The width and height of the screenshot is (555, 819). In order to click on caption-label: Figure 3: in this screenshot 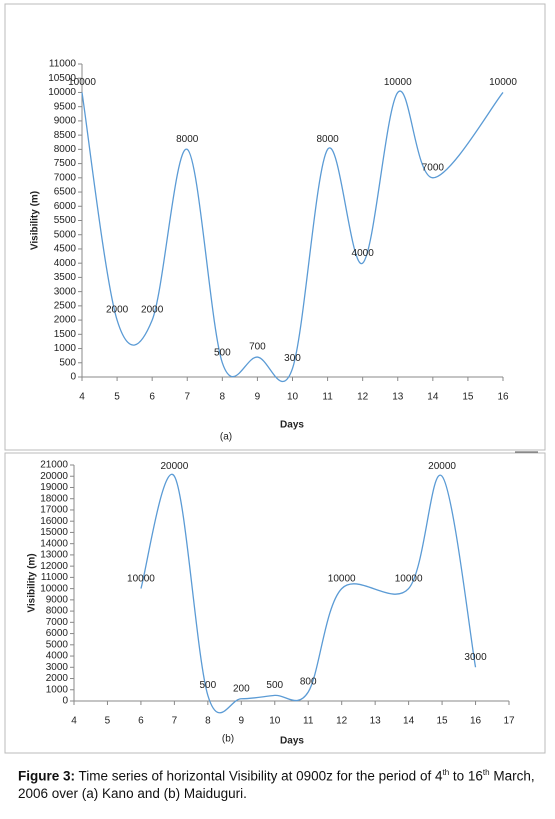, I will do `click(47, 776)`.